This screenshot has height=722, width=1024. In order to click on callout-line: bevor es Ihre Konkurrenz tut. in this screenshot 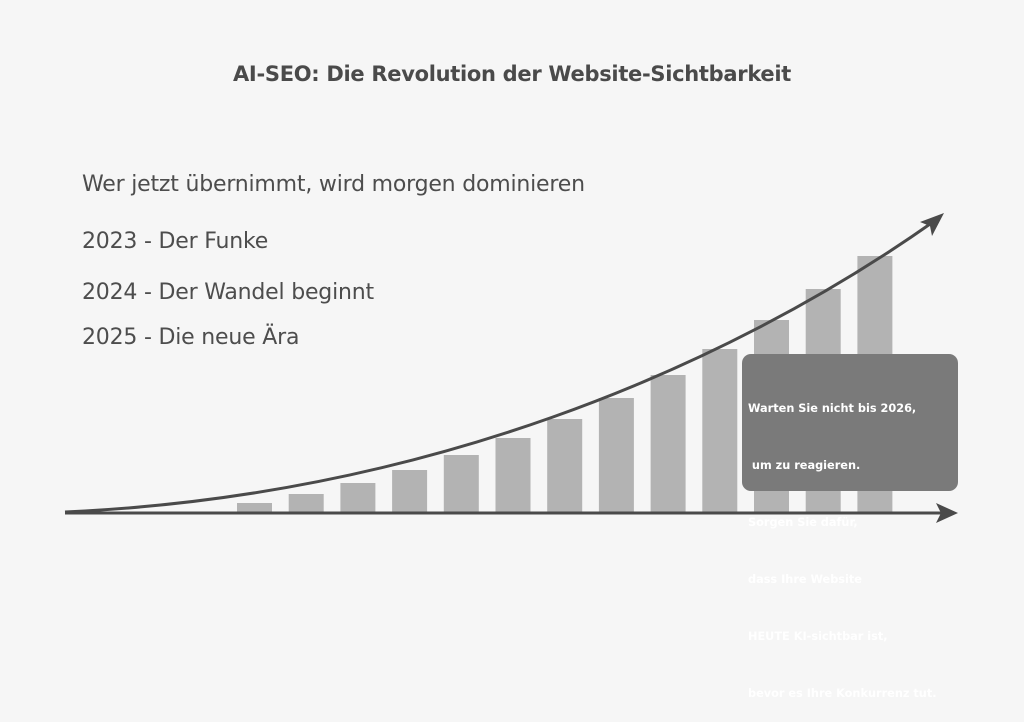, I will do `click(842, 693)`.